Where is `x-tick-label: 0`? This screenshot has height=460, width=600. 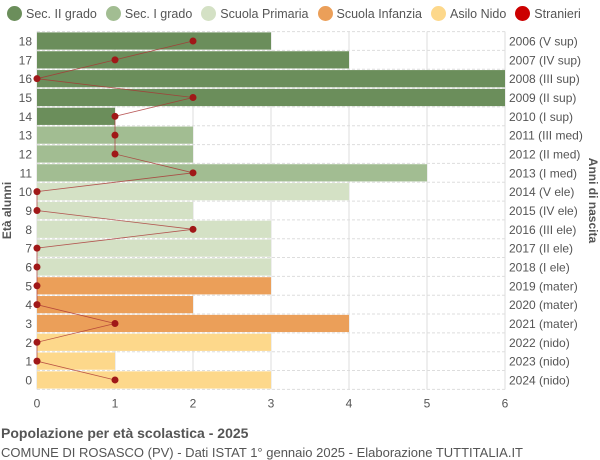 x-tick-label: 0 is located at coordinates (37, 403).